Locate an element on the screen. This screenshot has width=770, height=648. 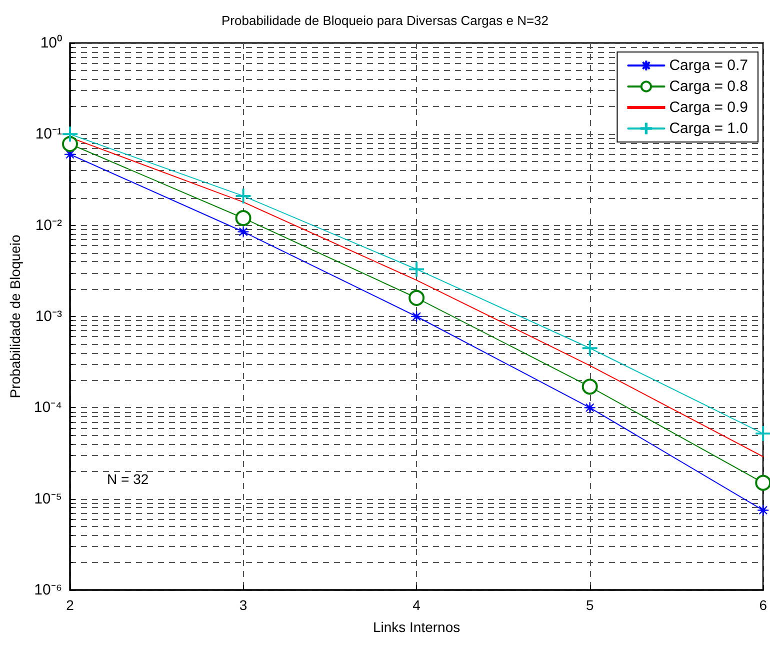
x-tick-label: 4 is located at coordinates (416, 605).